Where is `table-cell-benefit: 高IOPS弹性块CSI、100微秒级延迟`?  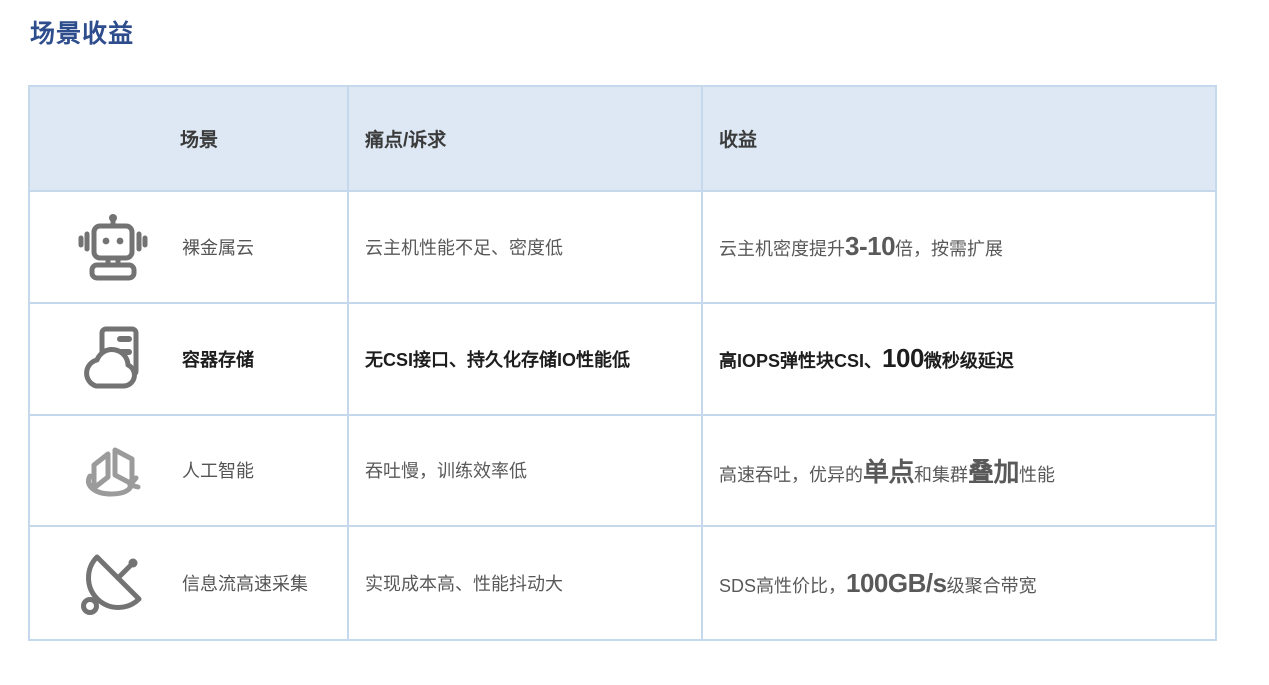 table-cell-benefit: 高IOPS弹性块CSI、100微秒级延迟 is located at coordinates (959, 359).